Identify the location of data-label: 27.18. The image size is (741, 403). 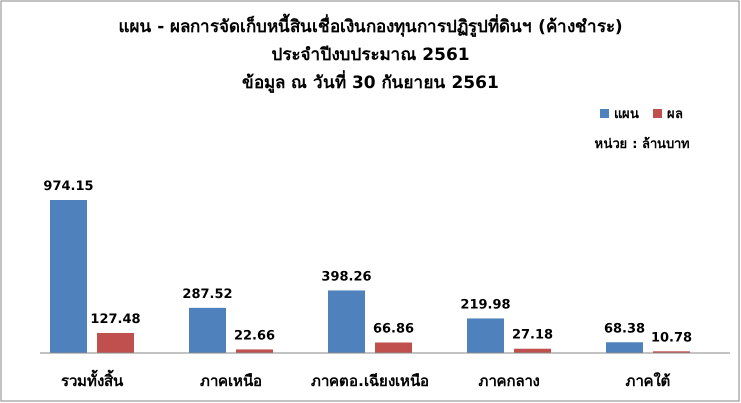
(533, 335).